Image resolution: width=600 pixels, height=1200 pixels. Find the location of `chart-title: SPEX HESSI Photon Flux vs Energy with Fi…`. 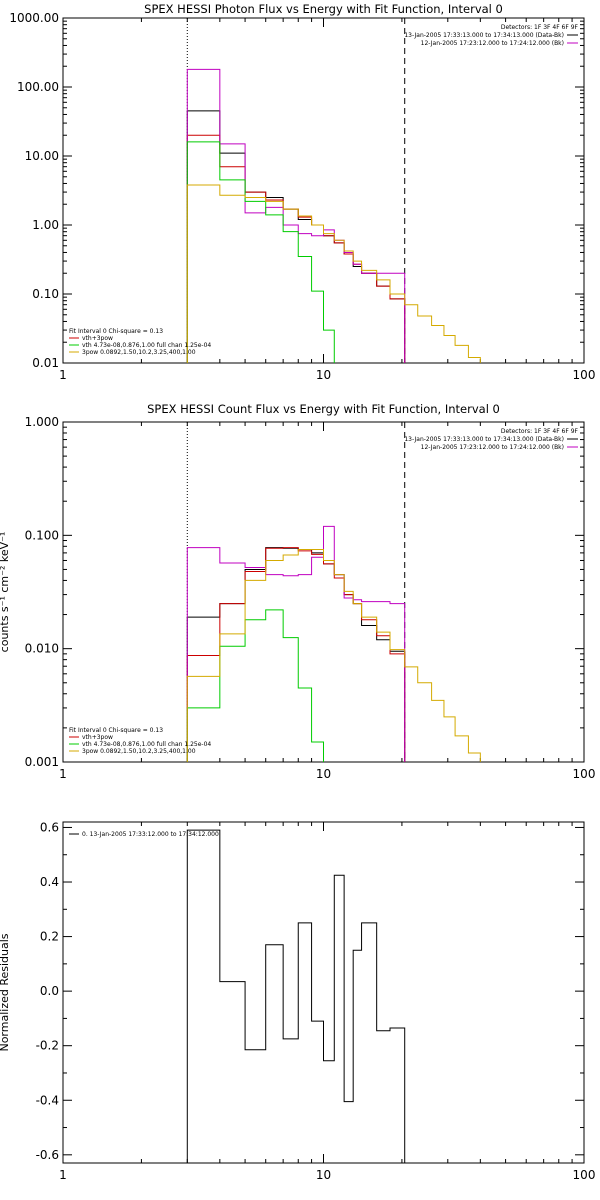

chart-title: SPEX HESSI Photon Flux vs Energy with Fi… is located at coordinates (323, 9).